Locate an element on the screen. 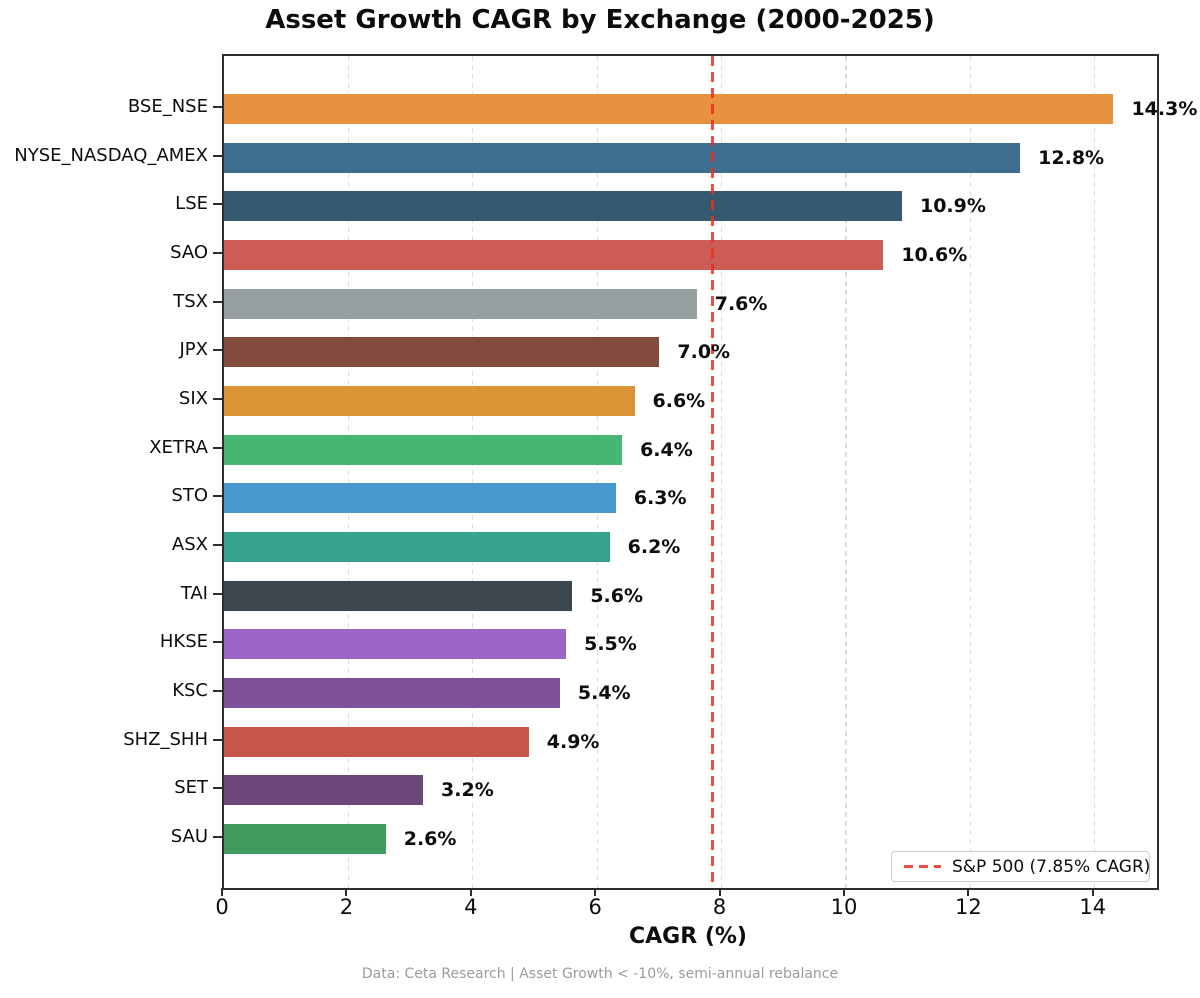 This screenshot has width=1200, height=998. x-tick-label-8: 8 is located at coordinates (719, 907).